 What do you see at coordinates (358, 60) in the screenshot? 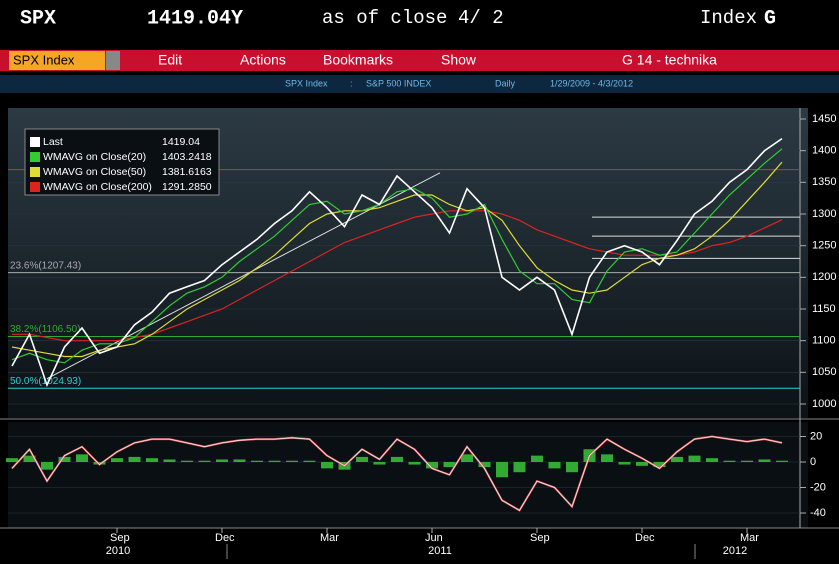
I see `menu: Bookmarks` at bounding box center [358, 60].